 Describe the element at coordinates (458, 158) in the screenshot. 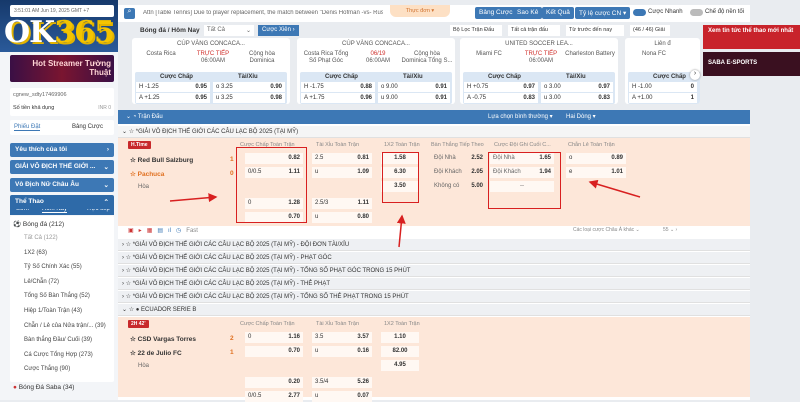

I see `next-goal-odds: Đội Nhà 2.52` at that location.